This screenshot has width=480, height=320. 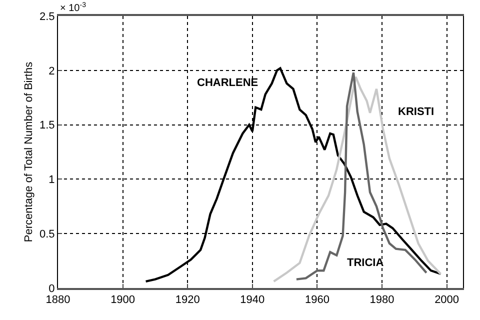 What do you see at coordinates (73, 8) in the screenshot?
I see `text: × 10$^{-3}$` at bounding box center [73, 8].